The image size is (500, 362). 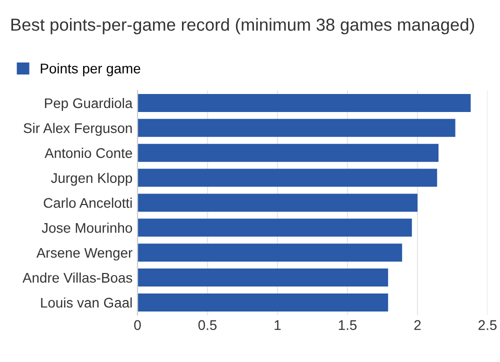 I want to click on y-tick-label: Carlo Ancelotti, so click(x=88, y=203).